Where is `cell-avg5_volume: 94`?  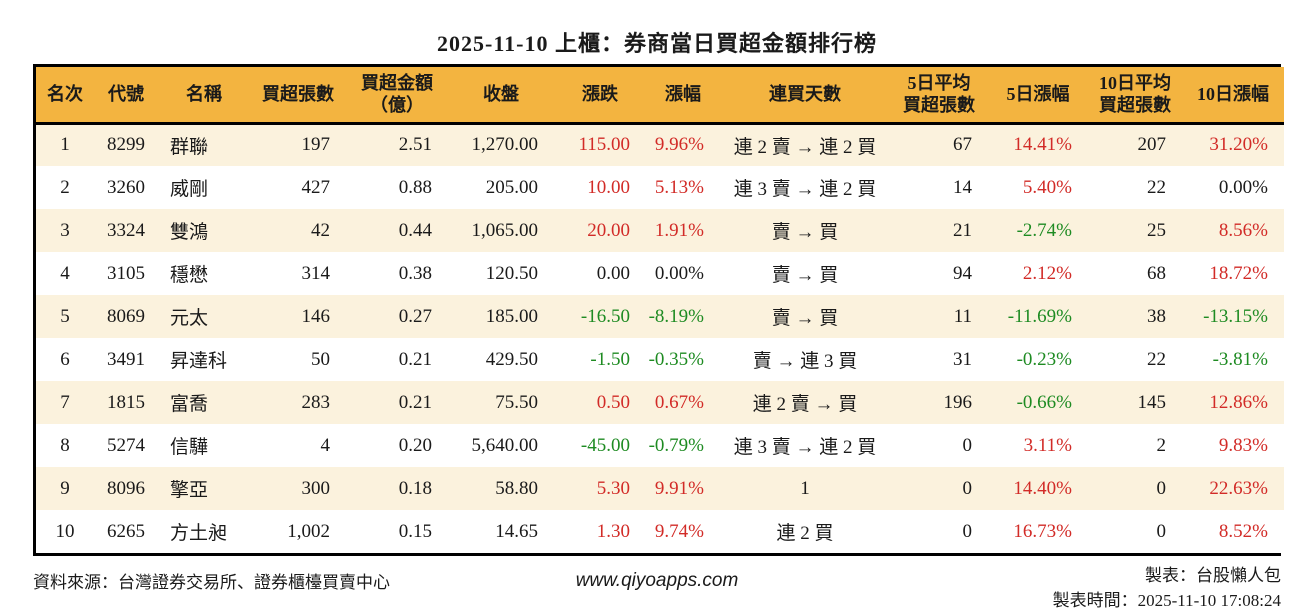
cell-avg5_volume: 94 is located at coordinates (962, 273).